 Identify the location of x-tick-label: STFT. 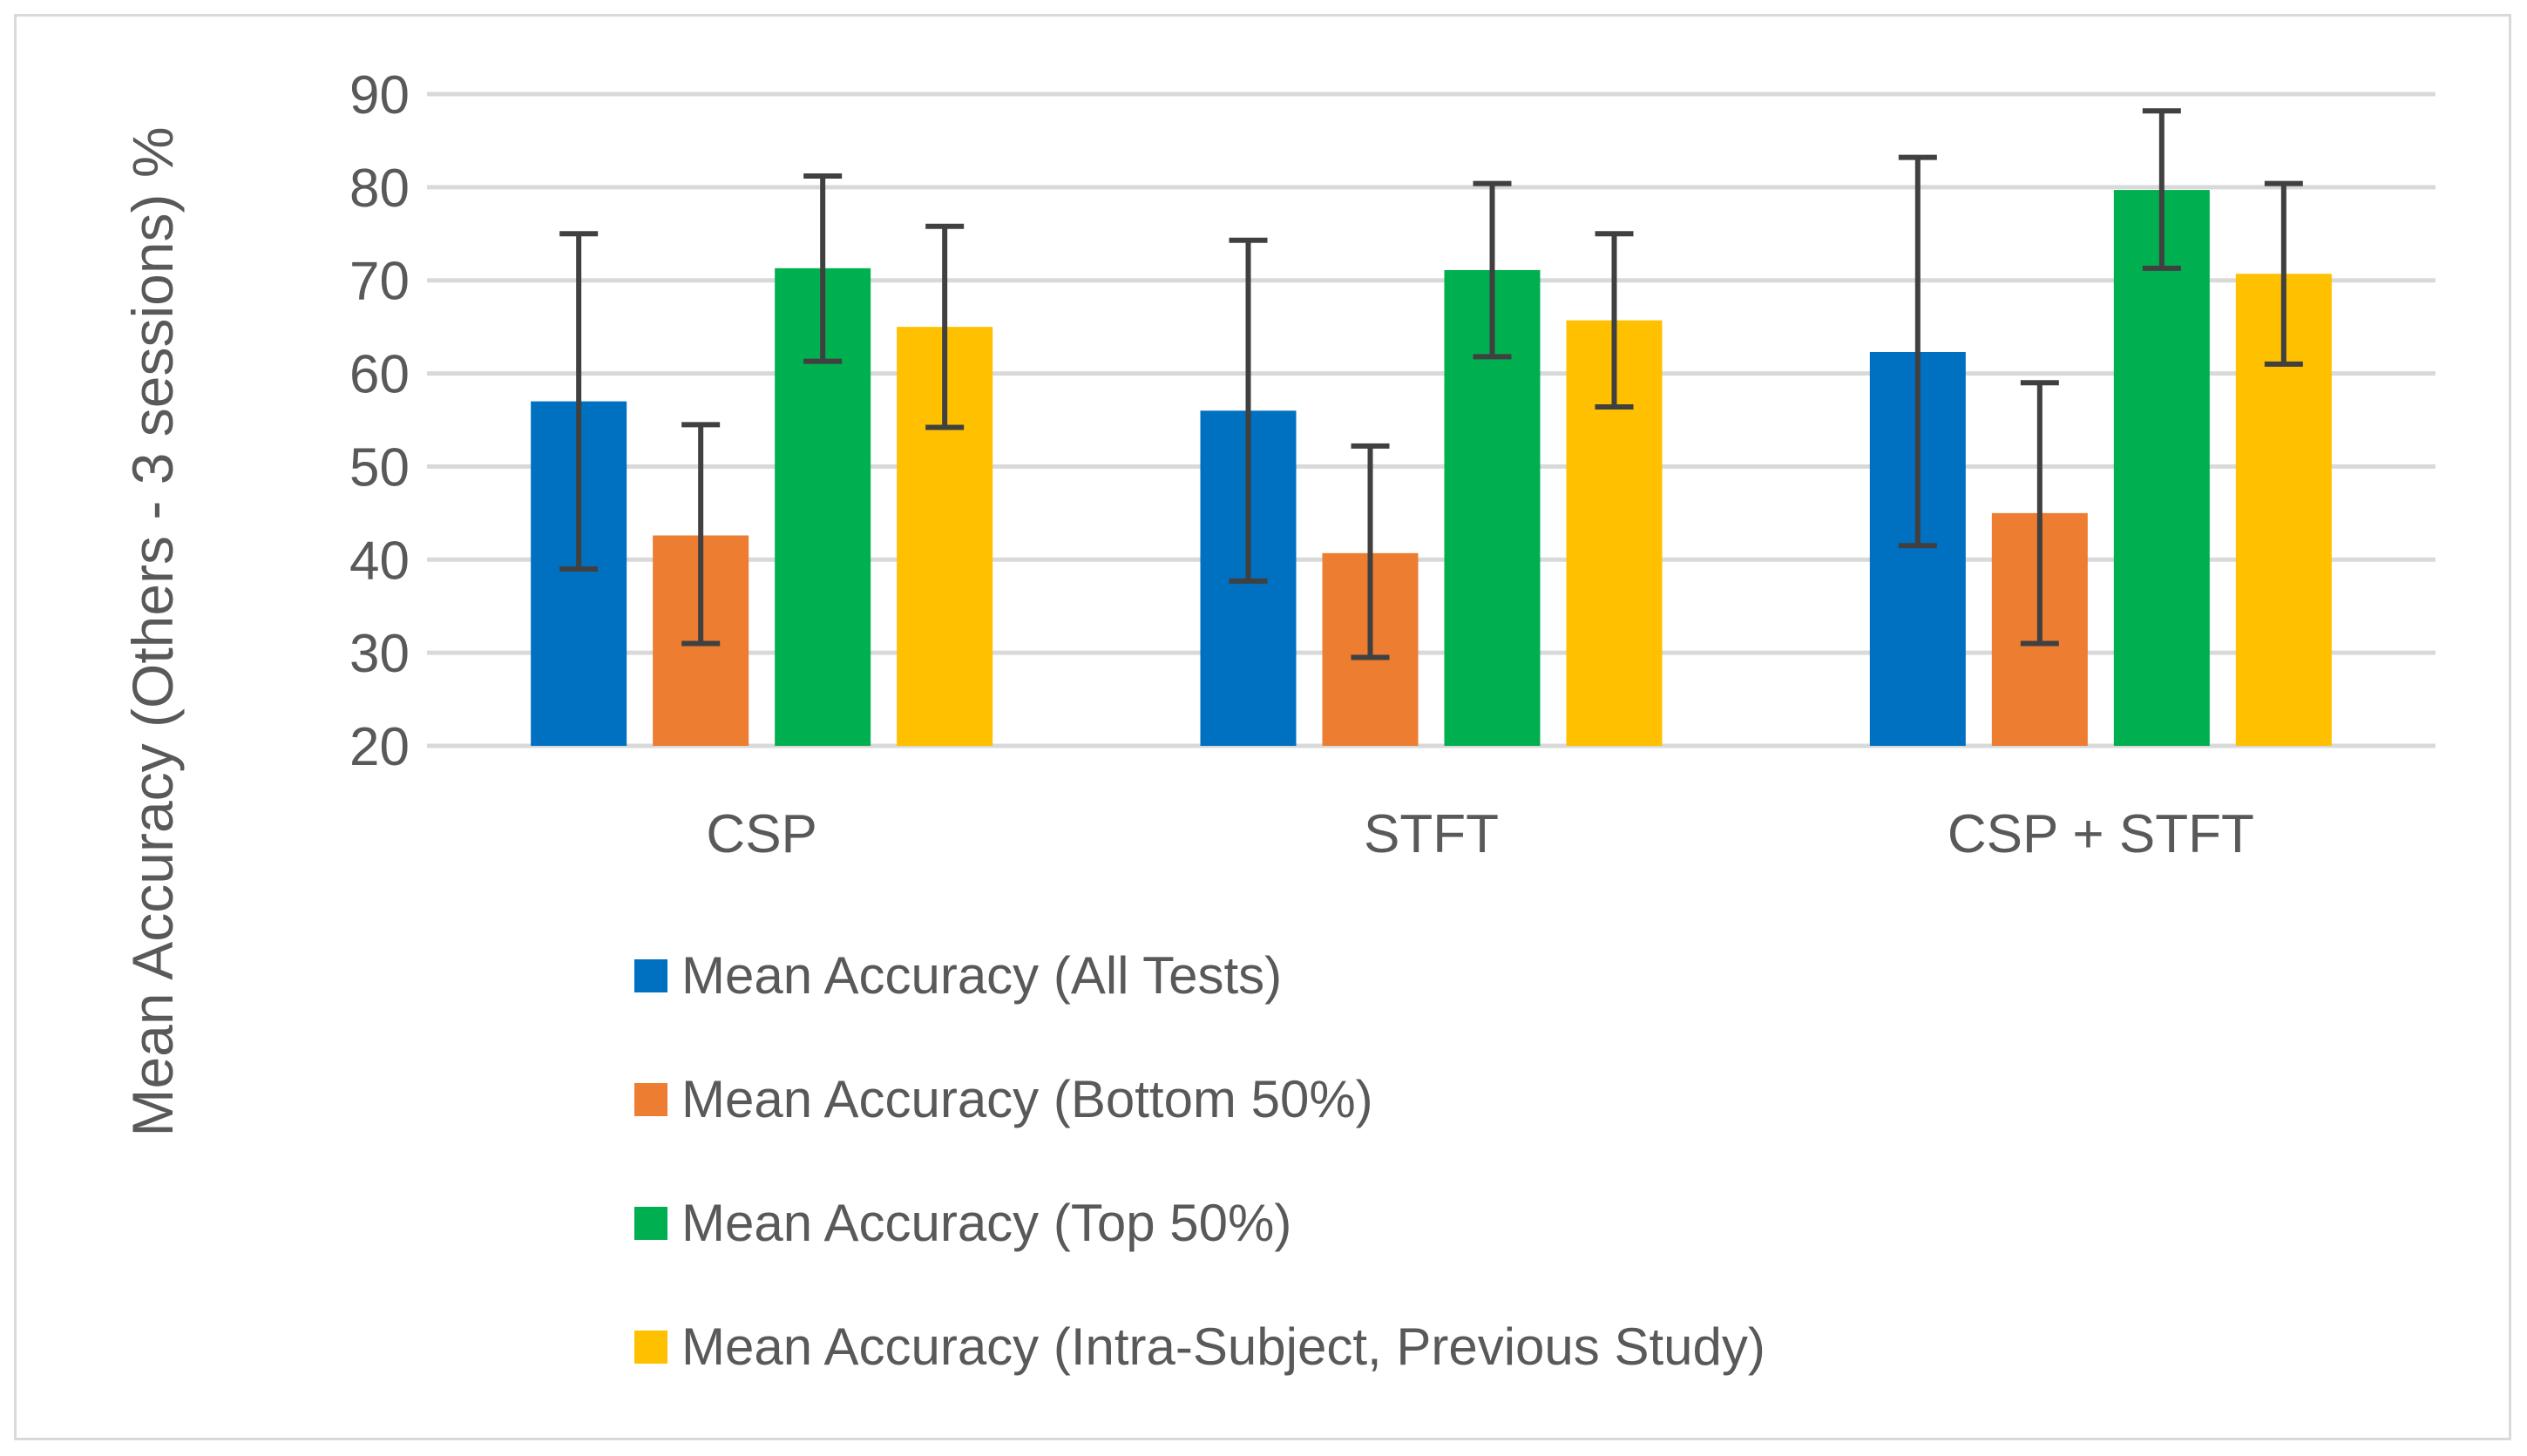
(1432, 834).